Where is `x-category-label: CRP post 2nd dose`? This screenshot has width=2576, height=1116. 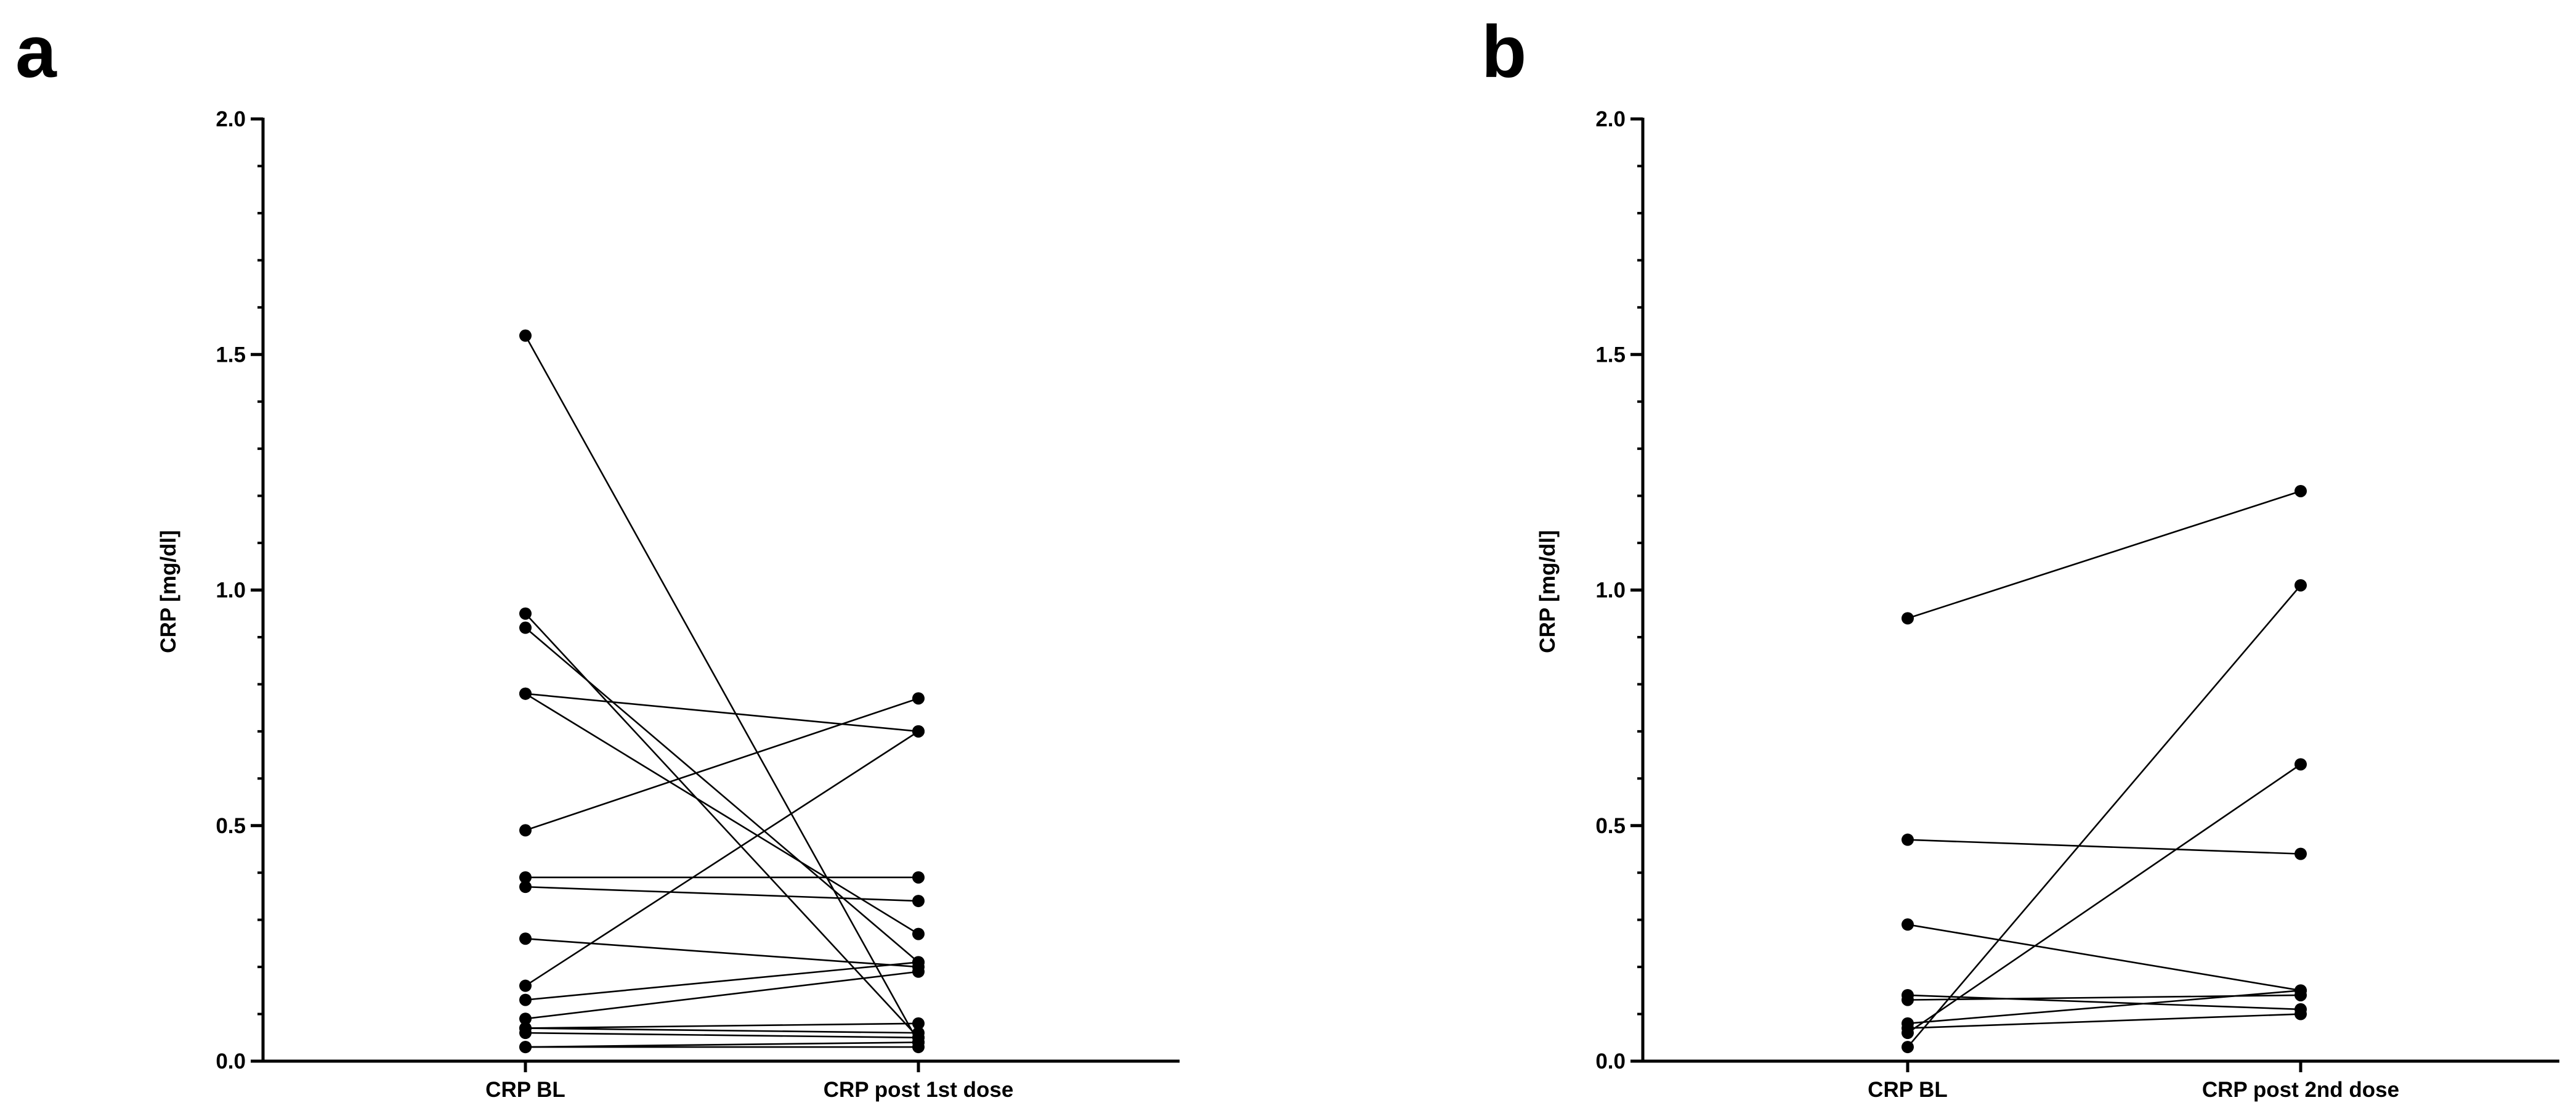 x-category-label: CRP post 2nd dose is located at coordinates (2300, 1090).